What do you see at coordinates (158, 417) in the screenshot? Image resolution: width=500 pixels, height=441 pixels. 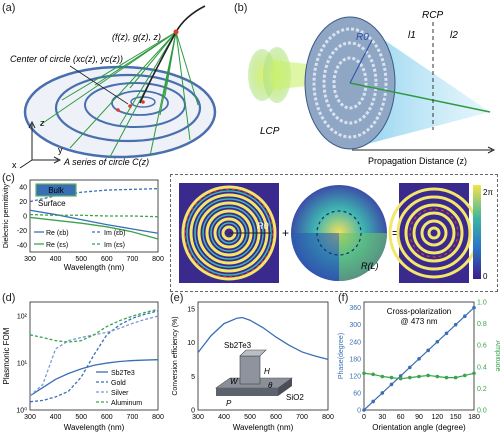 I see `chart-d-xtick-5: 800` at bounding box center [158, 417].